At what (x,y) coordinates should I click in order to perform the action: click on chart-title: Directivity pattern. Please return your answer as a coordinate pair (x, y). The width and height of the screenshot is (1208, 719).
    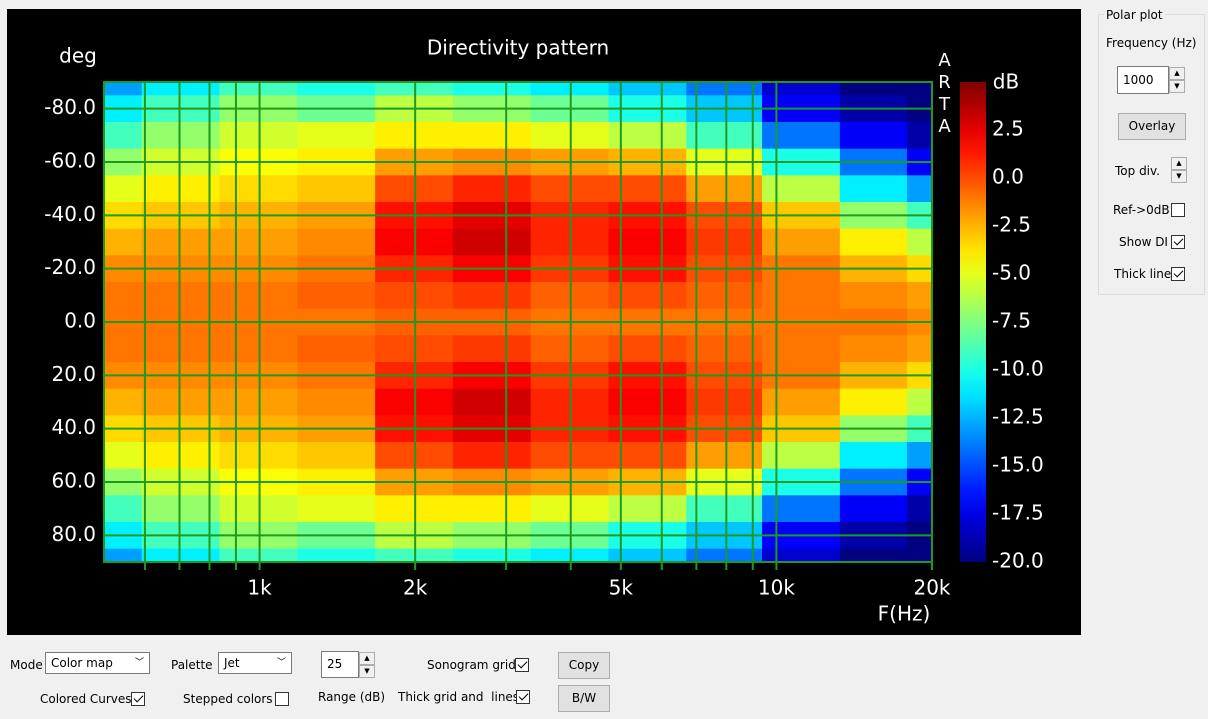
    Looking at the image, I should click on (518, 48).